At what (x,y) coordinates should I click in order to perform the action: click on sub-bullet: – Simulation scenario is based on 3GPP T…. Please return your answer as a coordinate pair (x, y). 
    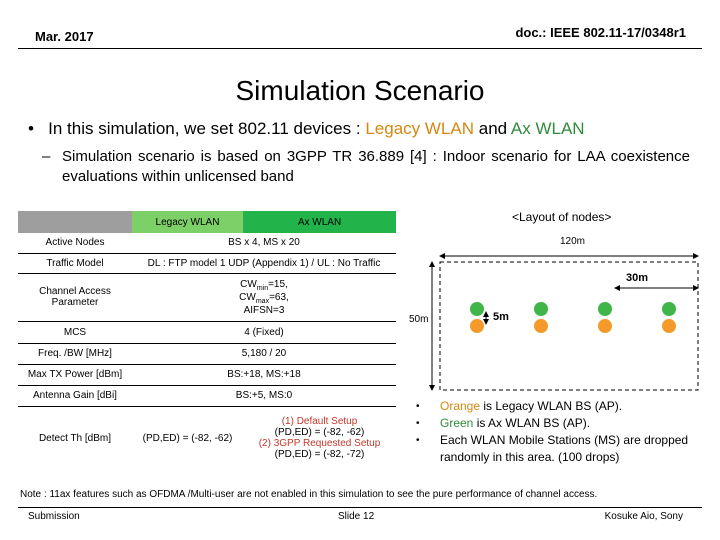
    Looking at the image, I should click on (366, 167).